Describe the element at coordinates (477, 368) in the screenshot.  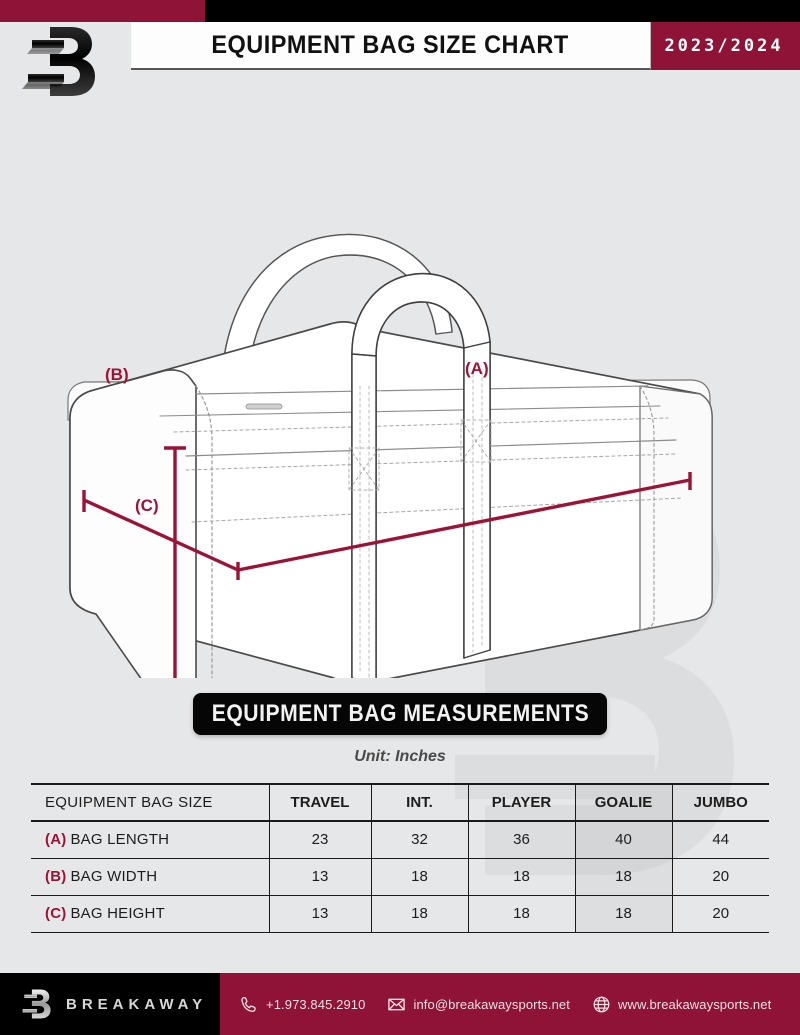
I see `label-a: (A)` at that location.